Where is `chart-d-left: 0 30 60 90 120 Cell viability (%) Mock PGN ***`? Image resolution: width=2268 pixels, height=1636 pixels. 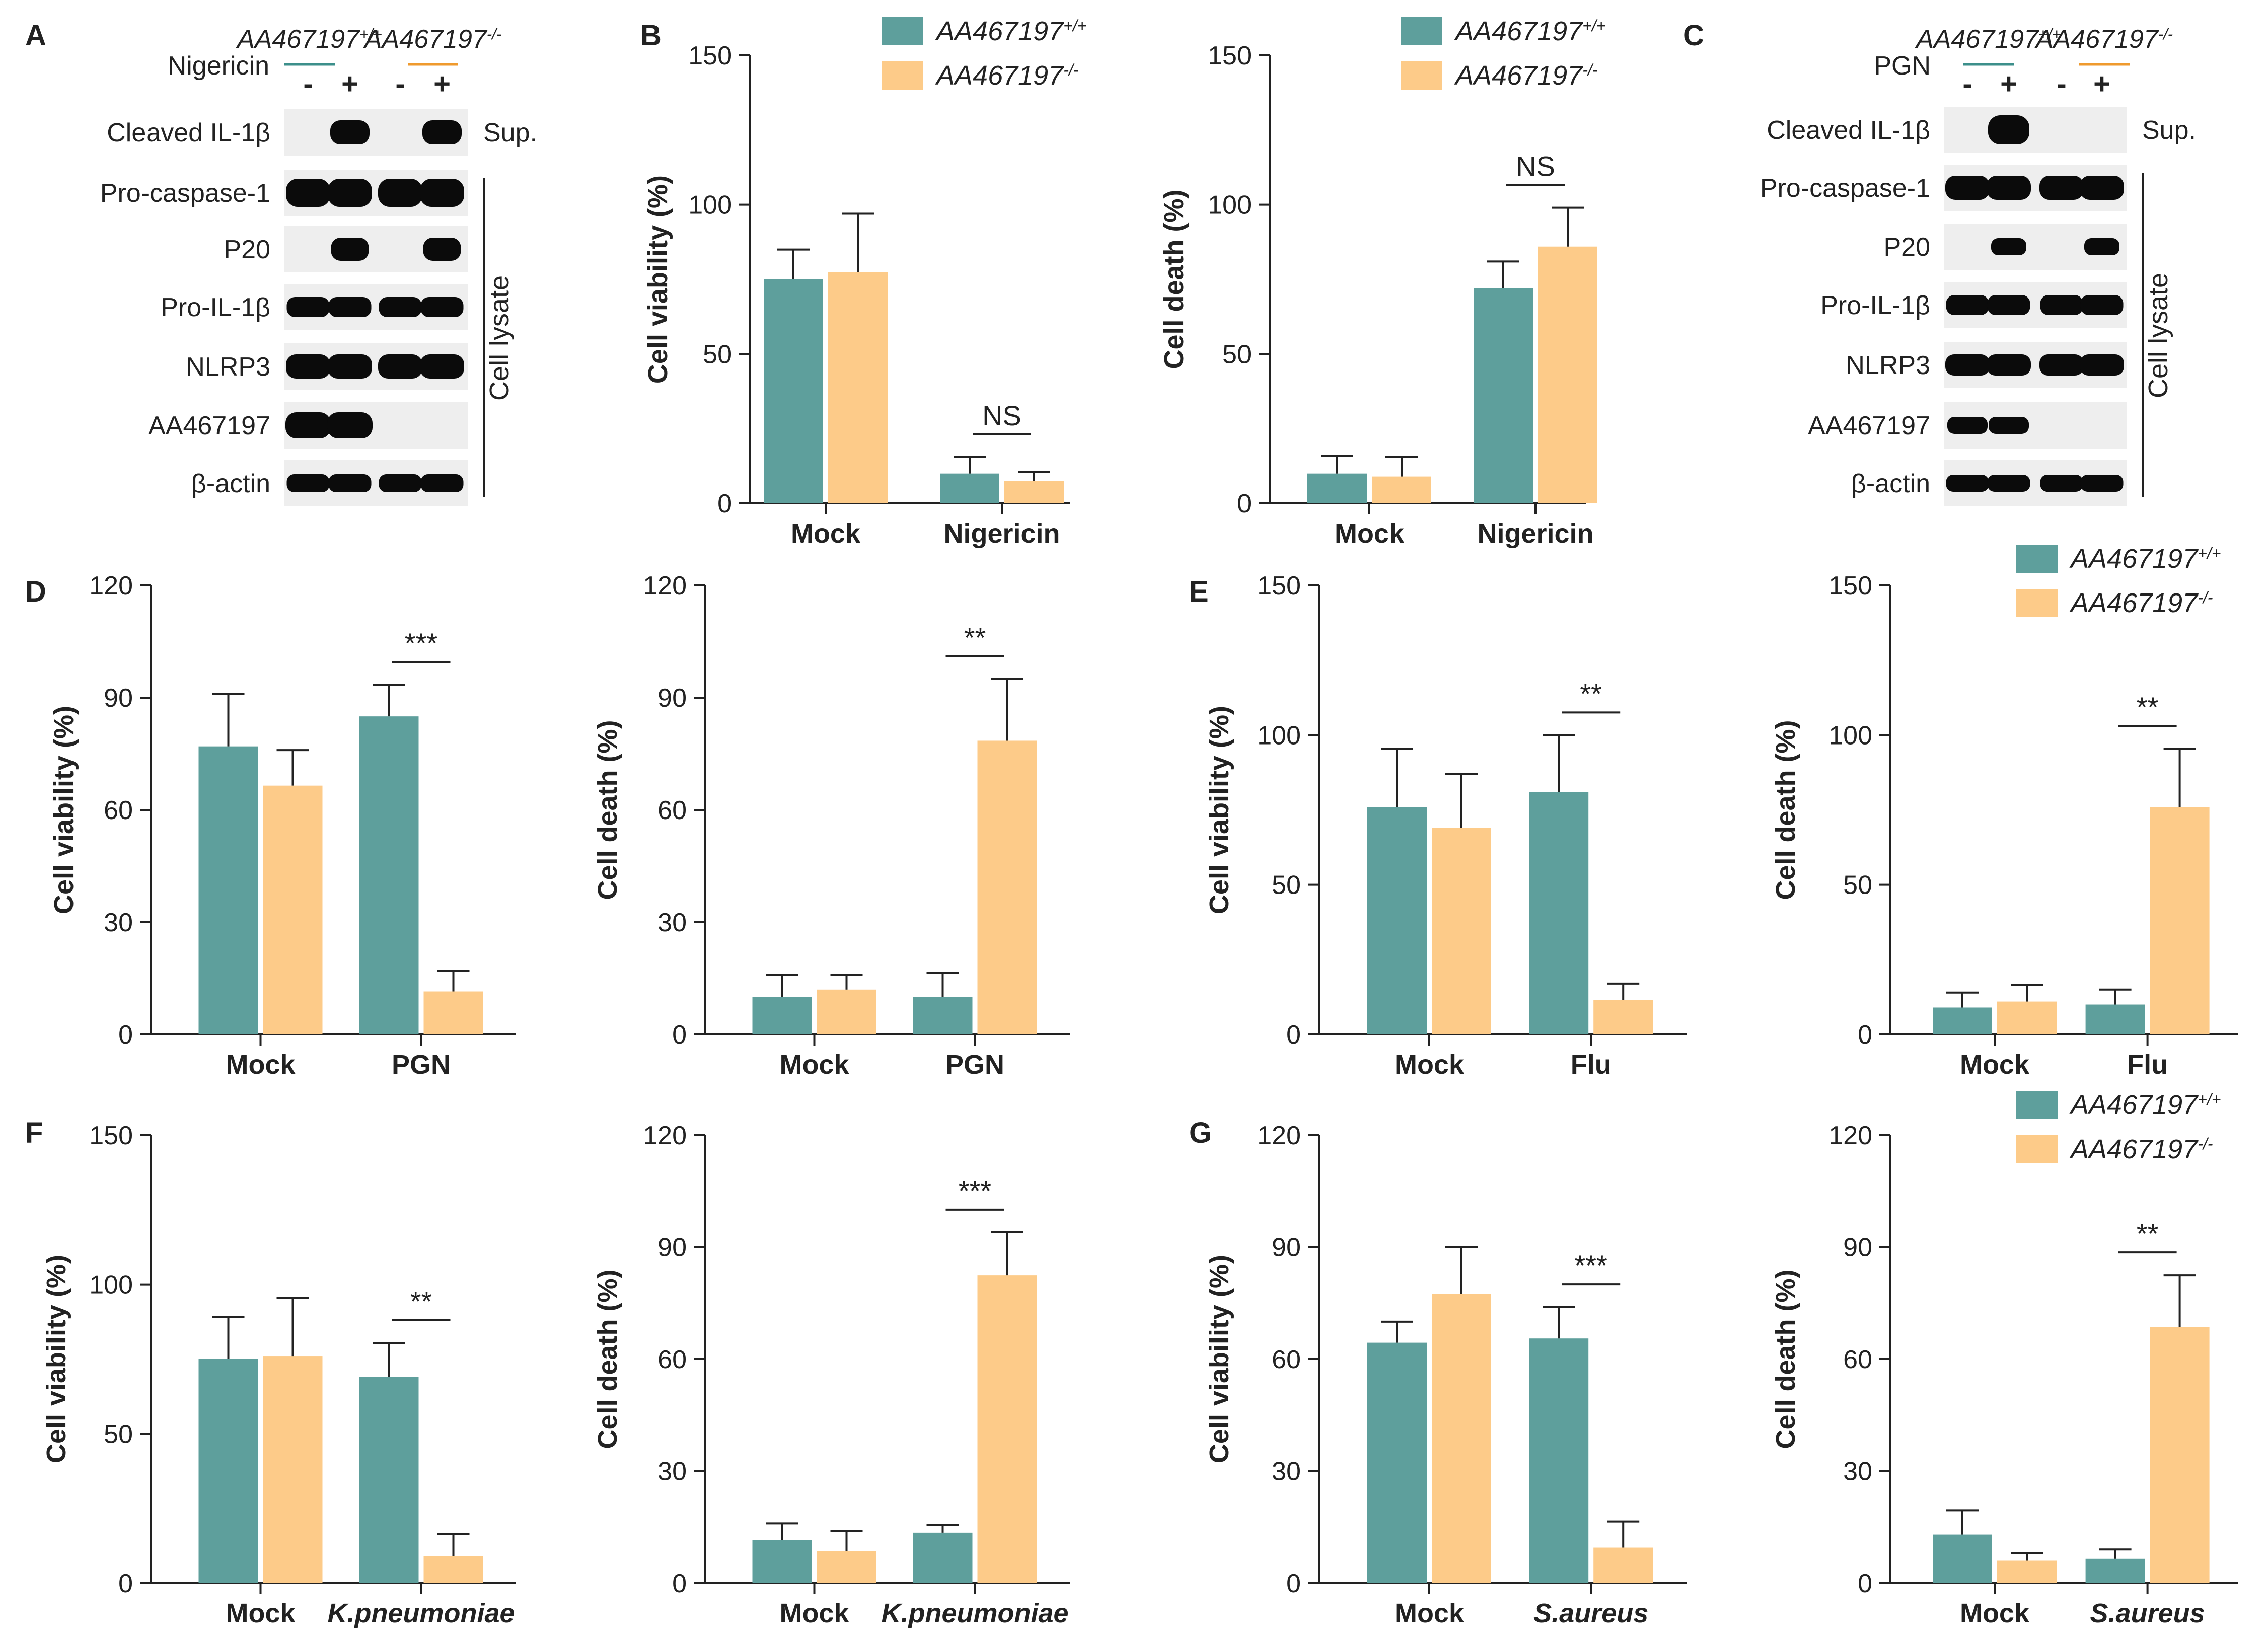
chart-d-left: 0 30 60 90 120 Cell viability (%) Mock PGN *** is located at coordinates (282, 826).